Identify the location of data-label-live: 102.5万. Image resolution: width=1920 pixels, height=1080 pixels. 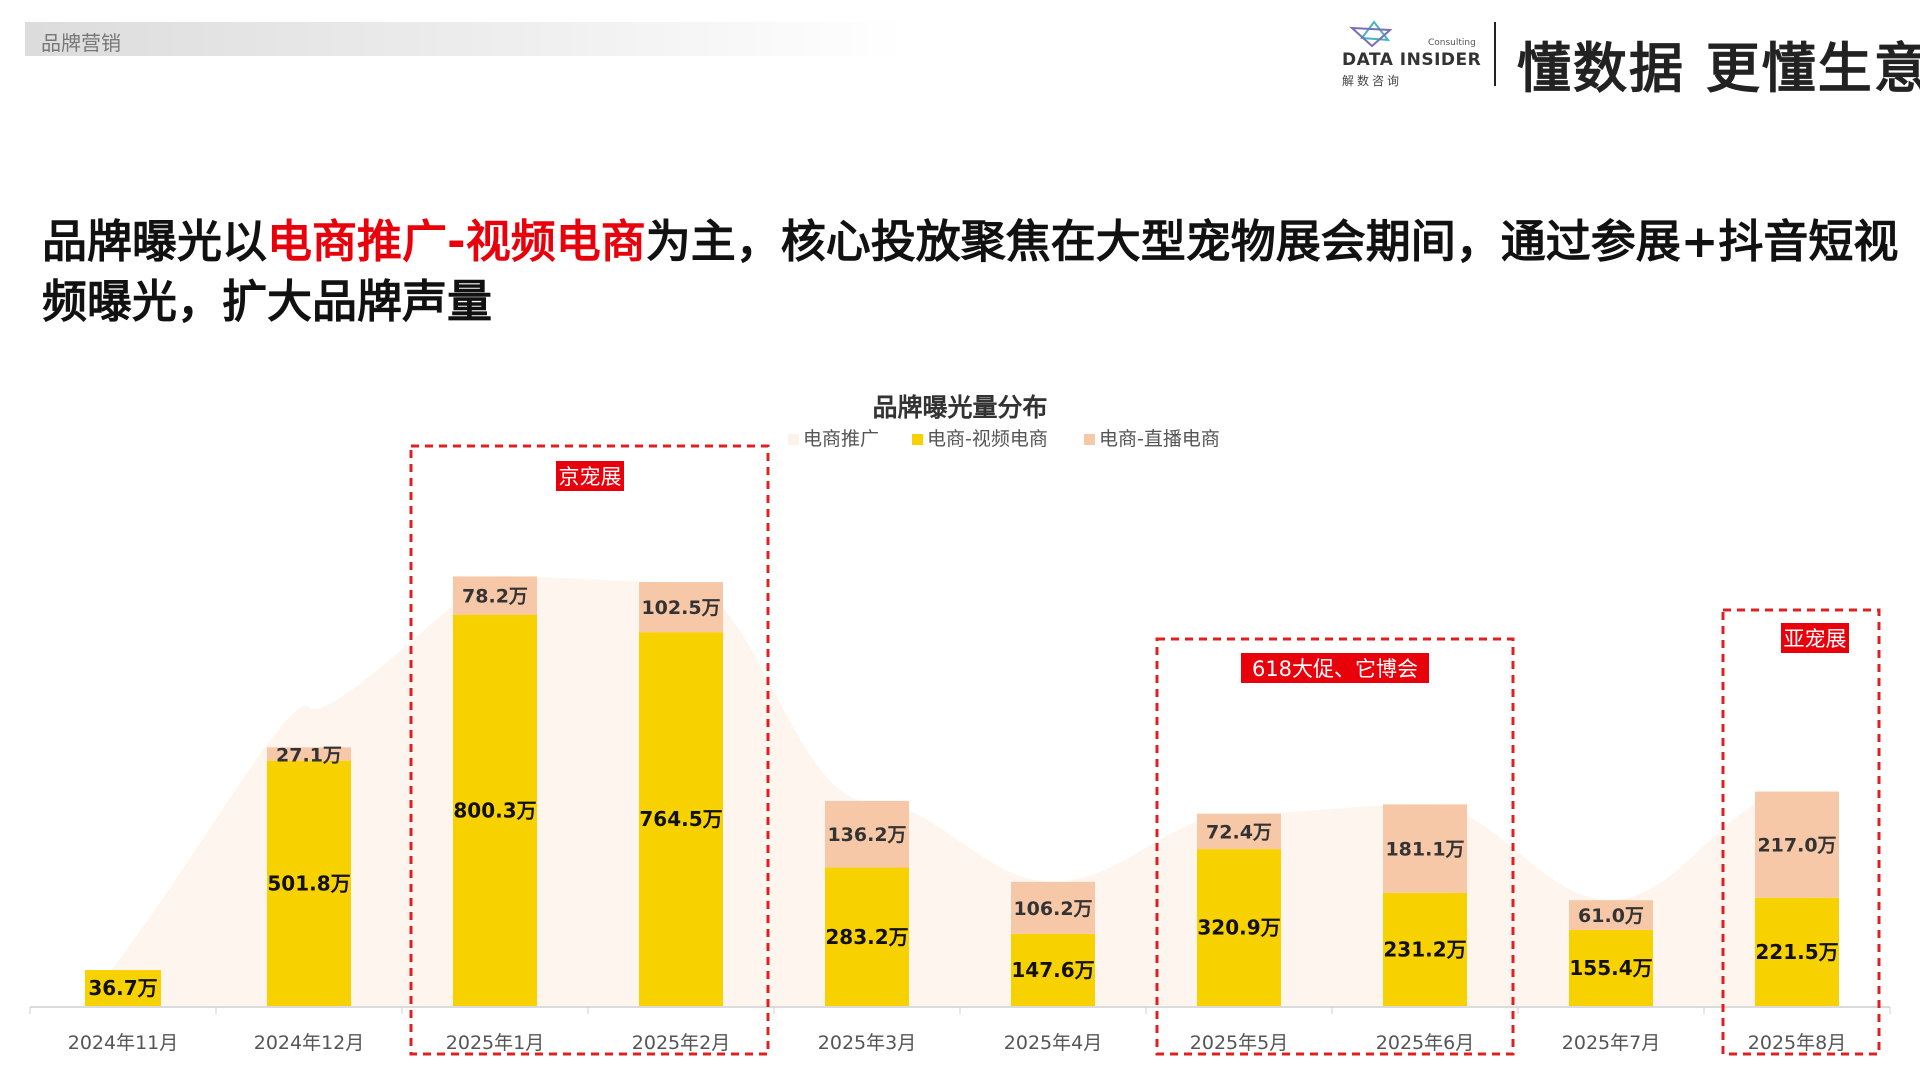
(680, 608).